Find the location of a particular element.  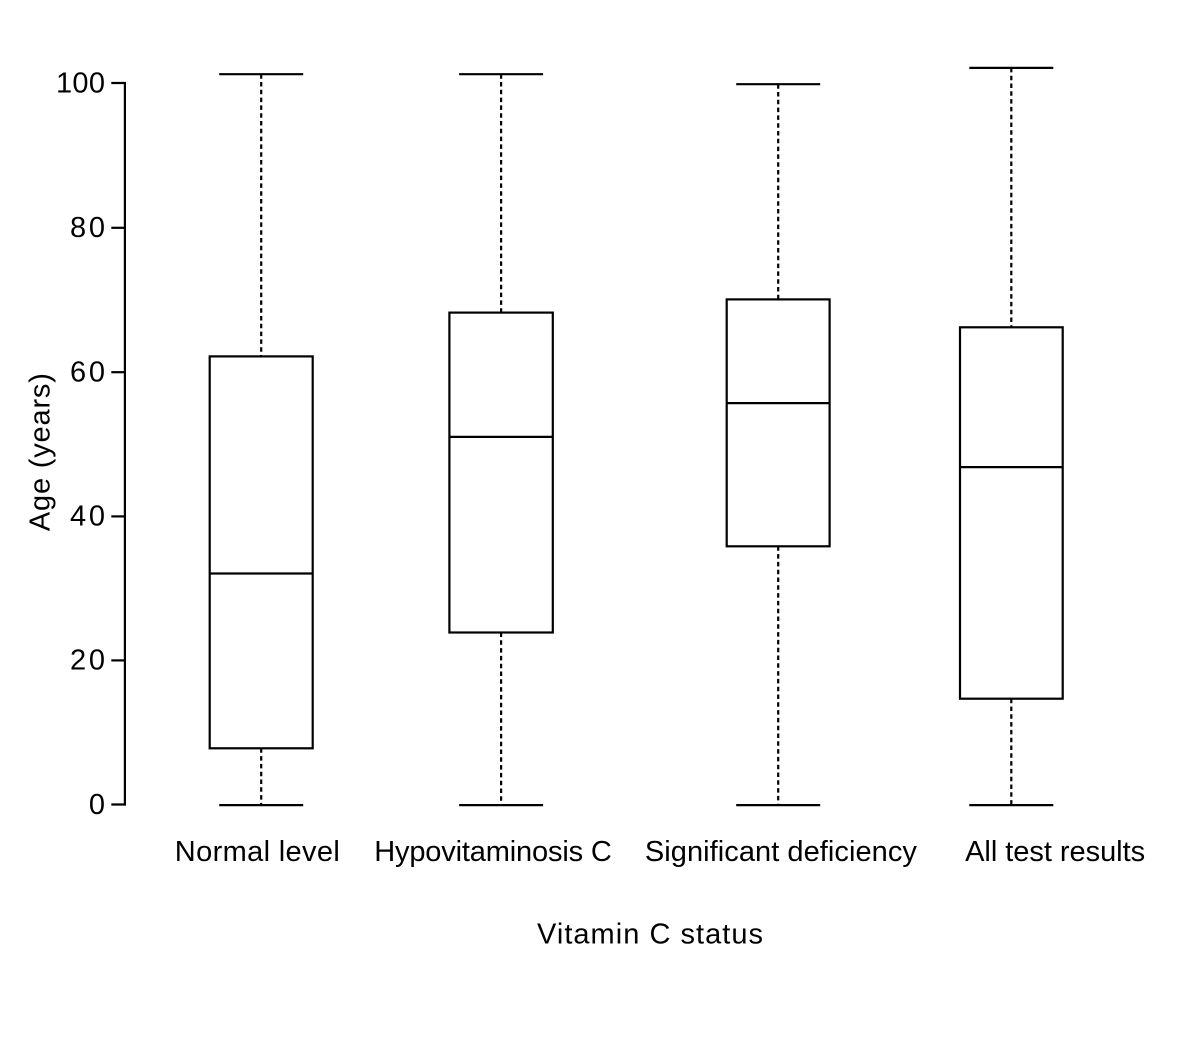

svg-text: All test results is located at coordinates (1055, 852).